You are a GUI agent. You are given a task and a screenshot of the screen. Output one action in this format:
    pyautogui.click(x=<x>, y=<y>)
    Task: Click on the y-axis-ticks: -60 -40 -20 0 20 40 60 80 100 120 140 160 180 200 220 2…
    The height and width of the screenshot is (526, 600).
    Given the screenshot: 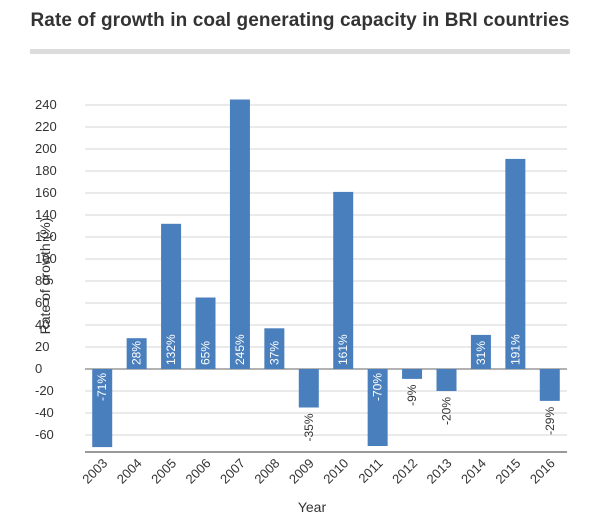 What is the action you would take?
    pyautogui.click(x=46, y=269)
    